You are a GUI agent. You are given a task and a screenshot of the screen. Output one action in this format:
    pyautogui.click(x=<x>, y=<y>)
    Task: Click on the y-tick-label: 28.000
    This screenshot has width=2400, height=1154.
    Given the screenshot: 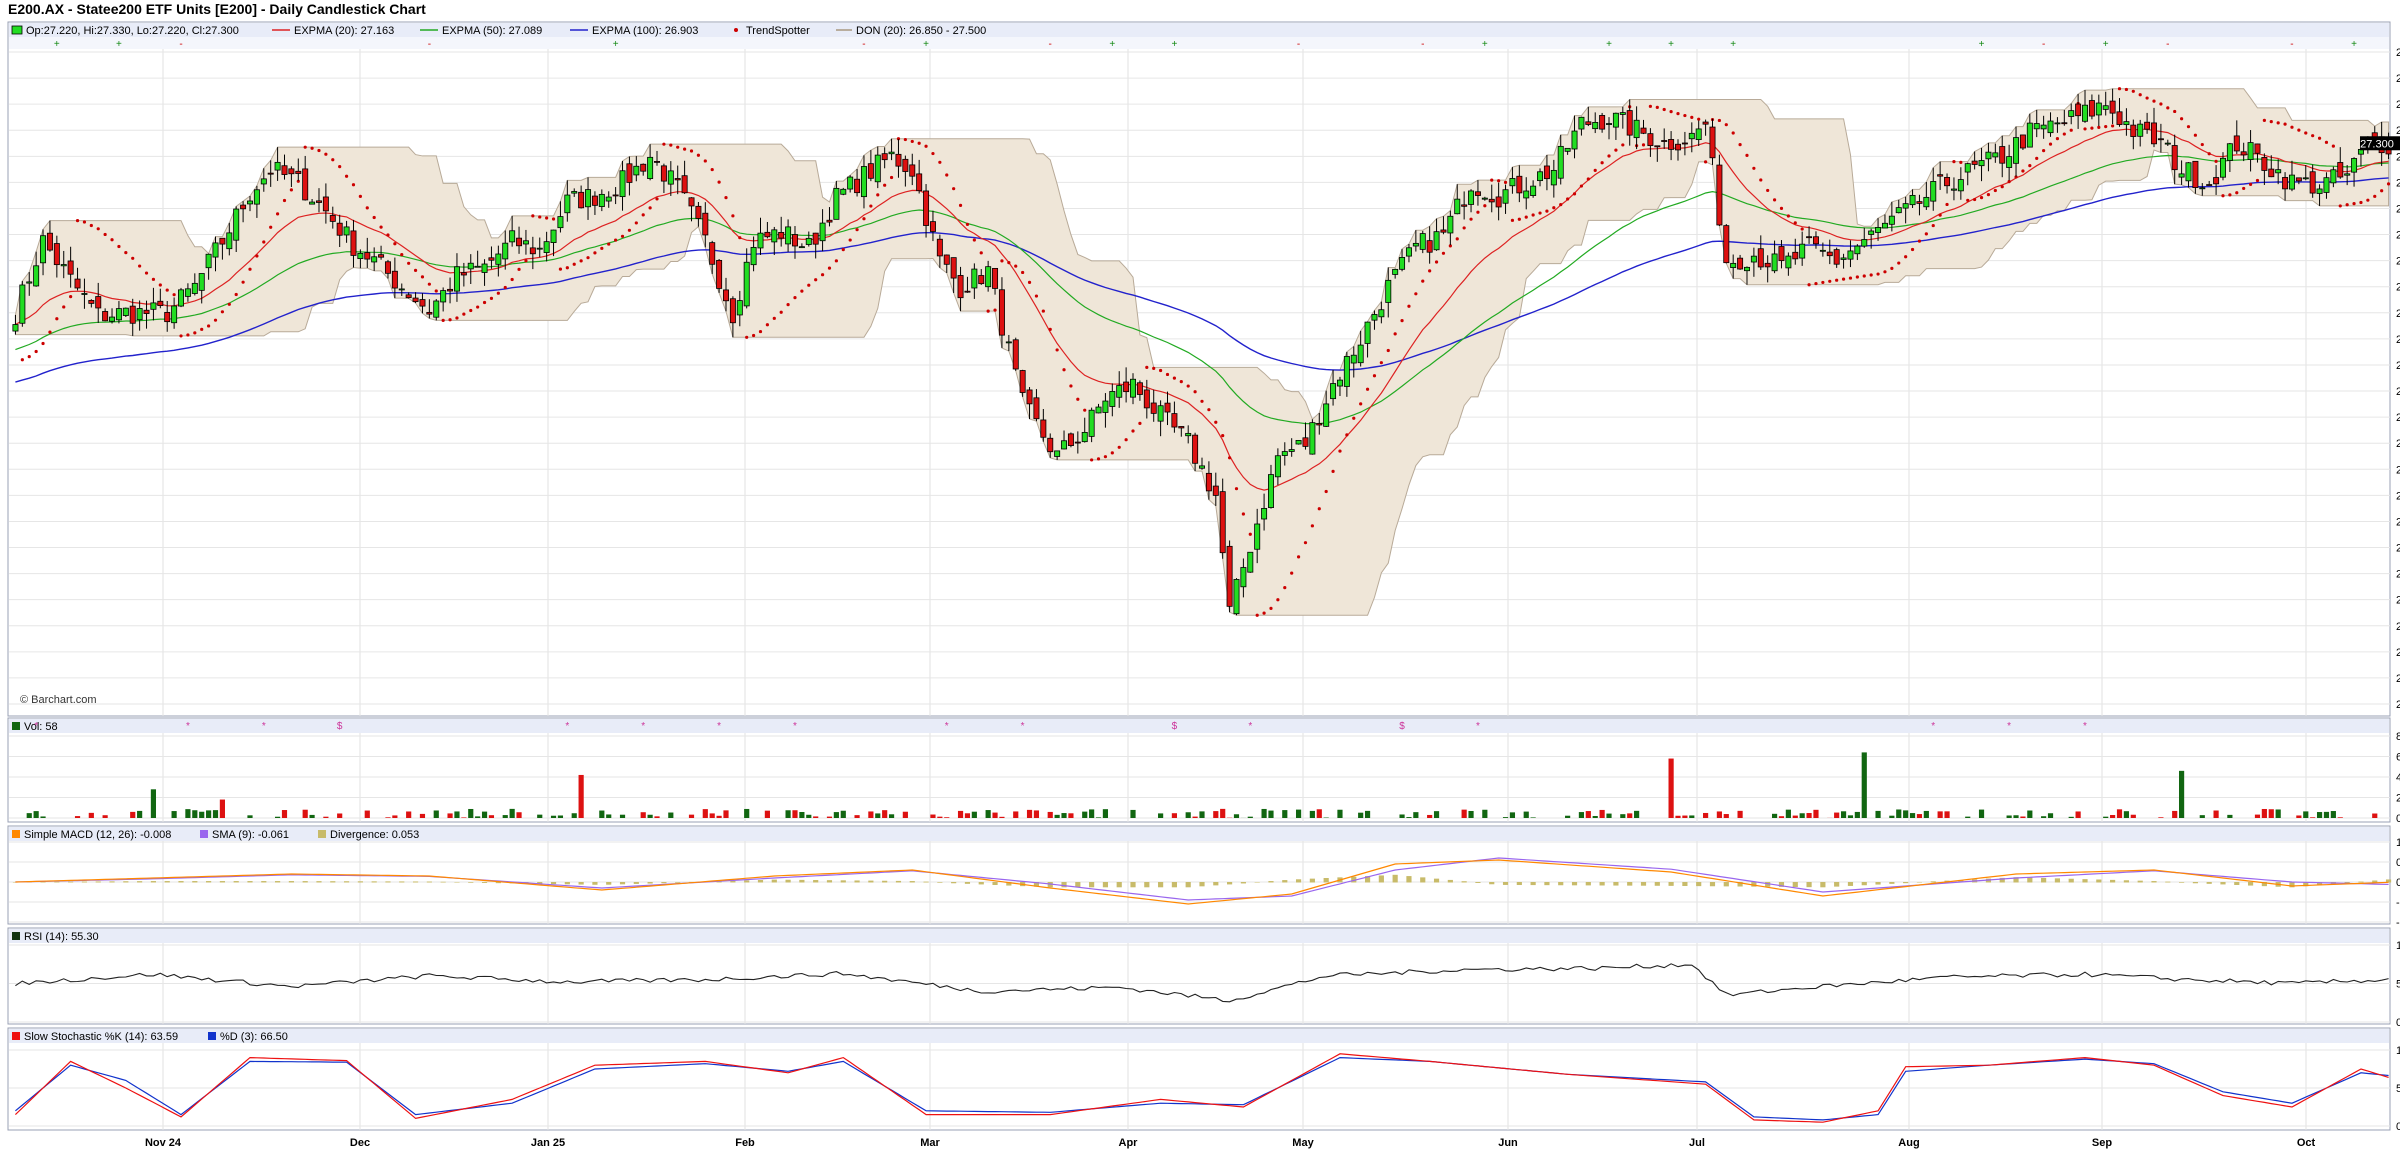 What is the action you would take?
    pyautogui.click(x=2398, y=53)
    